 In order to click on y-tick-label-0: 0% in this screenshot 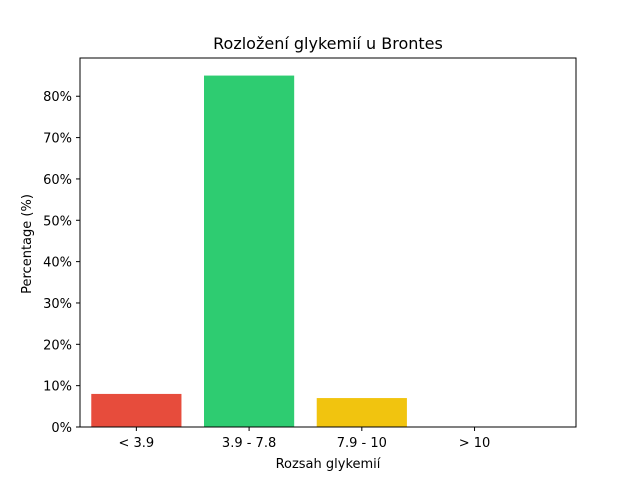, I will do `click(61, 428)`.